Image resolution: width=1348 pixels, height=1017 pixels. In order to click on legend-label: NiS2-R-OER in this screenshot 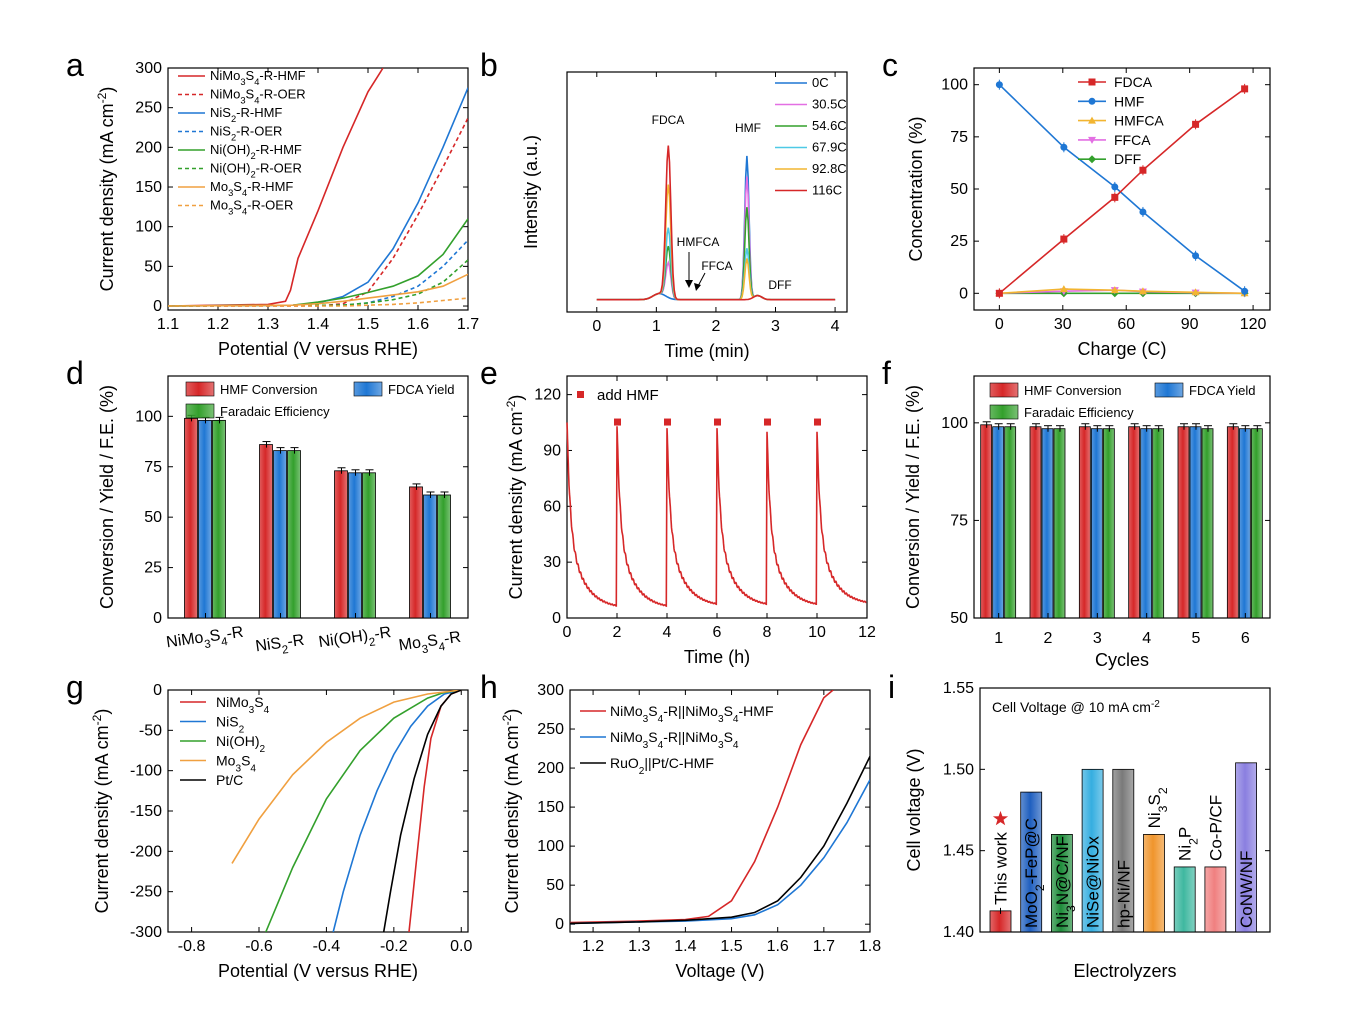, I will do `click(246, 133)`.